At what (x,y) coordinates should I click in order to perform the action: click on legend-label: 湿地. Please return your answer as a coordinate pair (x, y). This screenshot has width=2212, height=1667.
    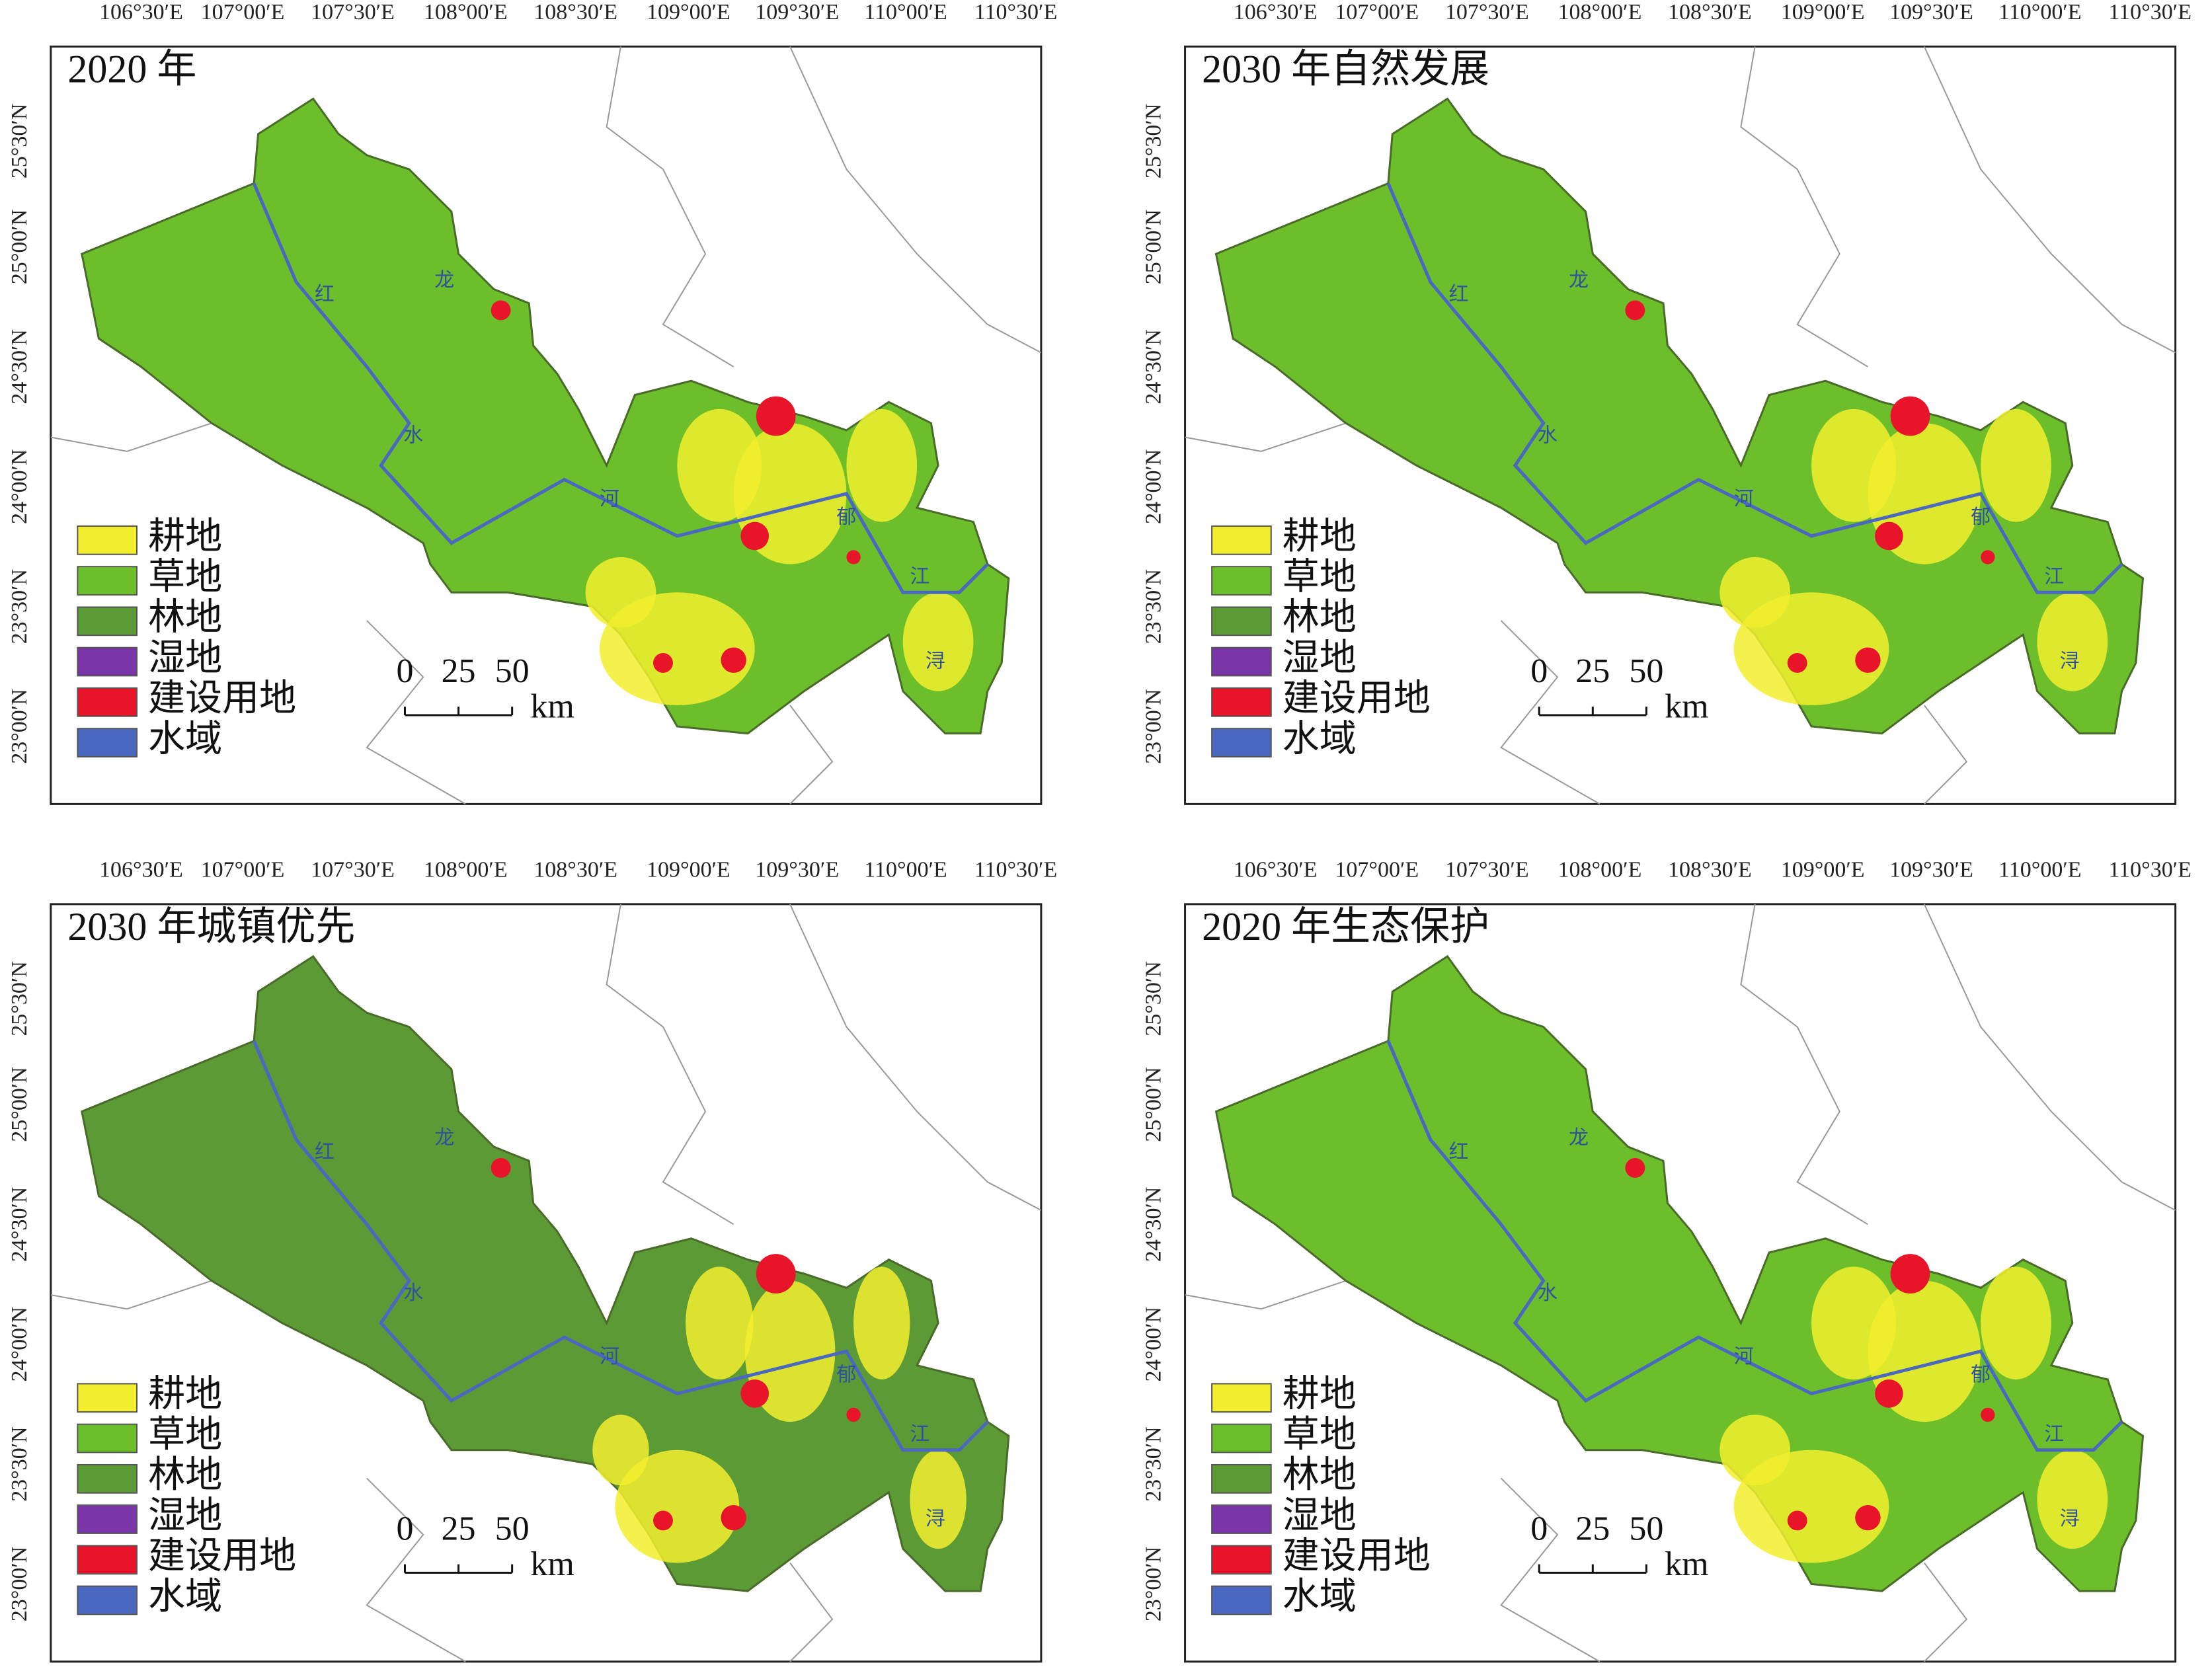
    Looking at the image, I should click on (1320, 658).